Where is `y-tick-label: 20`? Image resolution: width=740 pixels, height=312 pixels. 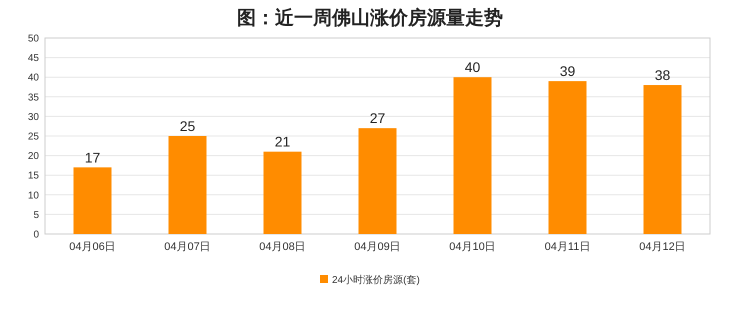
y-tick-label: 20 is located at coordinates (34, 156).